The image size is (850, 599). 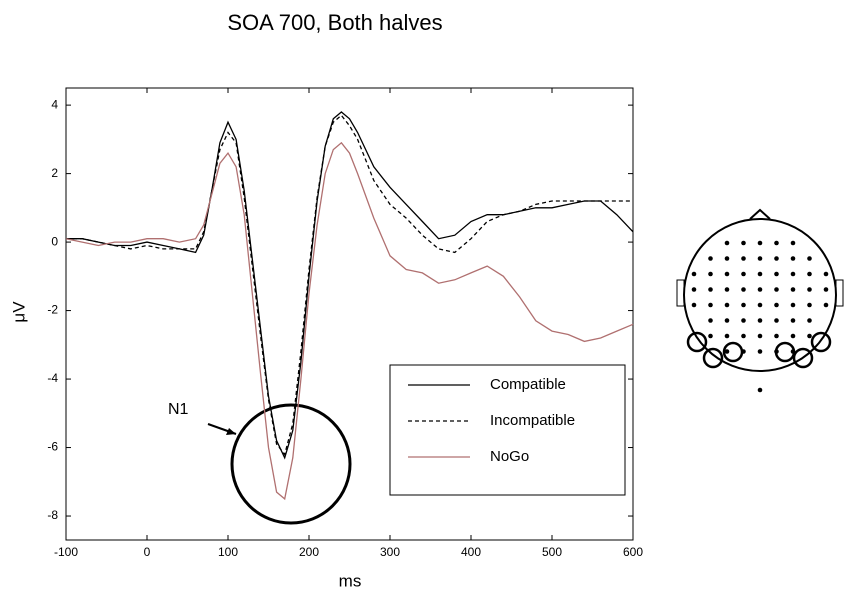 I want to click on x-tick-label: -100, so click(x=66, y=552).